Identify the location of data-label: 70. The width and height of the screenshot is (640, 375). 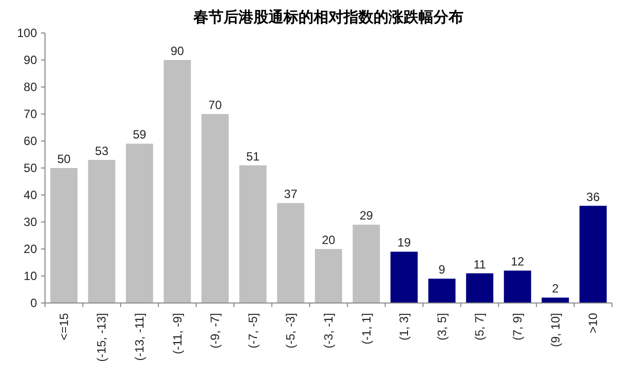
(215, 105).